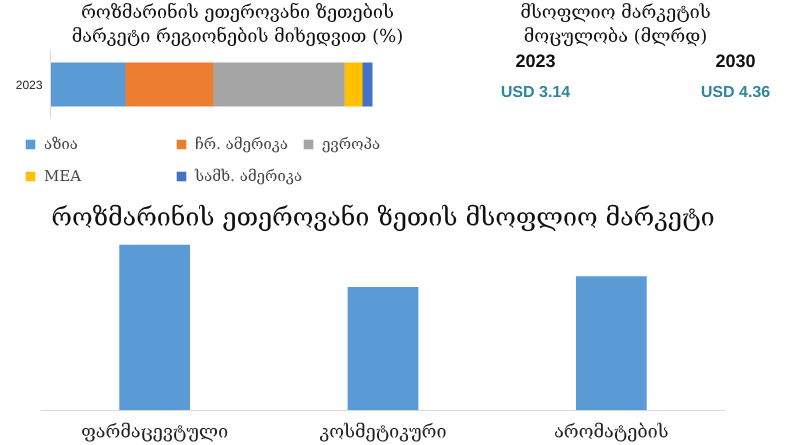 Image resolution: width=800 pixels, height=445 pixels. I want to click on legend-label: აზია, so click(61, 144).